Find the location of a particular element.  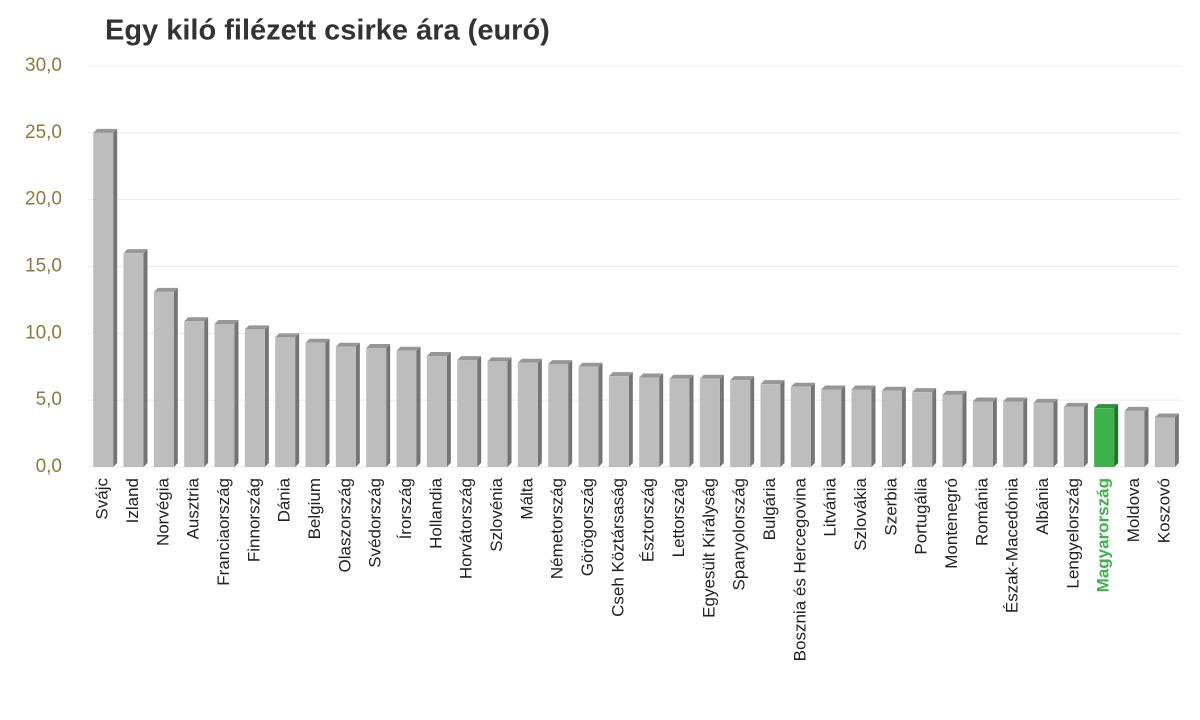

x-tick-label: Litvánia is located at coordinates (830, 506).